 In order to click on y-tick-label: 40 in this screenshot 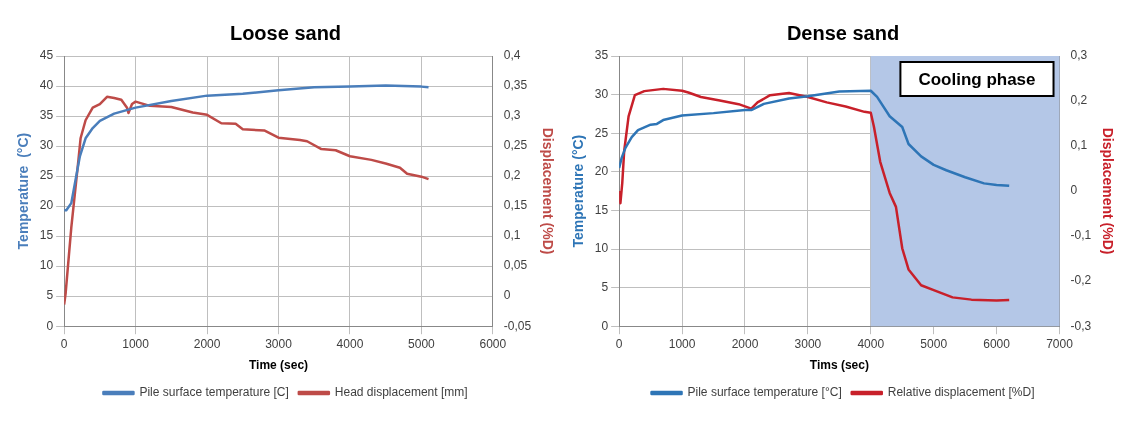, I will do `click(46, 85)`.